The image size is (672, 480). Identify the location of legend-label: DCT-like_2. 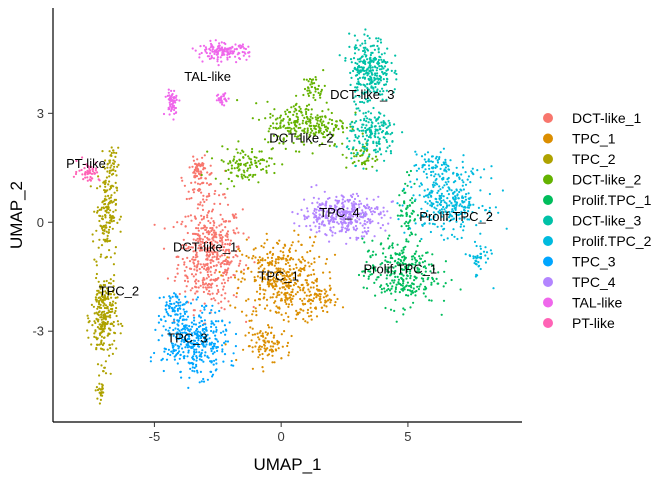
(606, 180).